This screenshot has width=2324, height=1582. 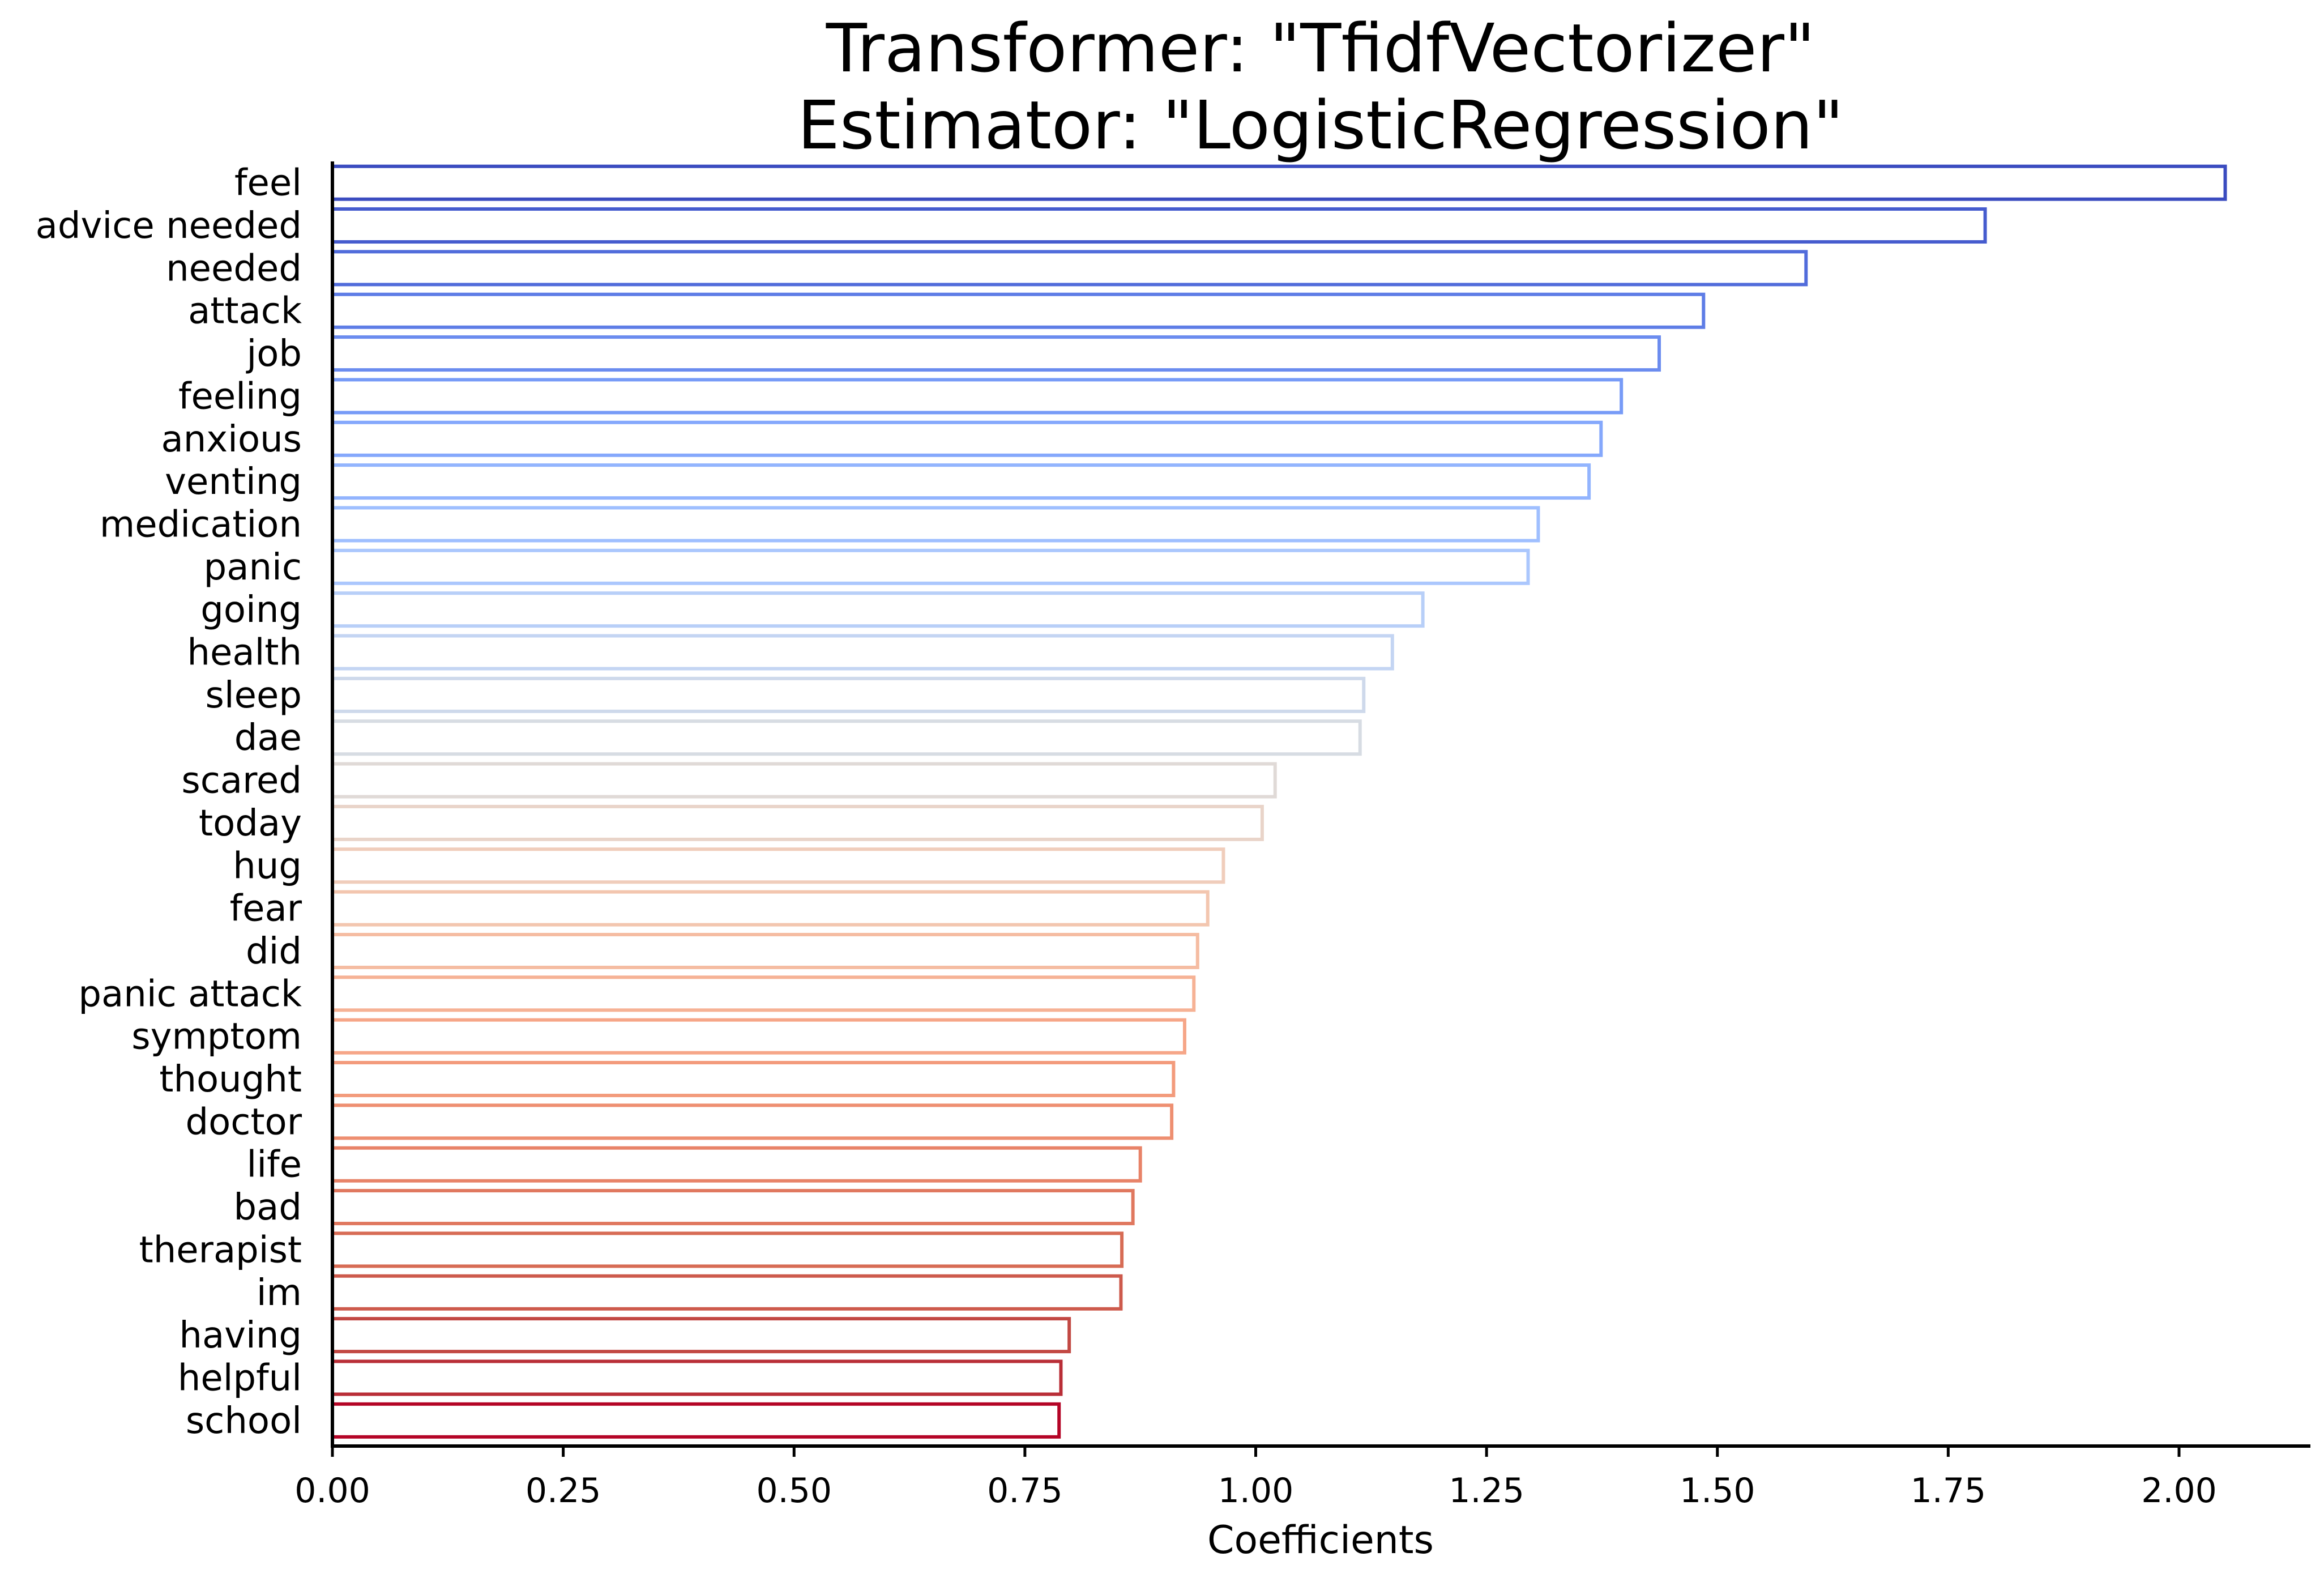 What do you see at coordinates (1486, 1491) in the screenshot?
I see `x-tick-label: 1.25` at bounding box center [1486, 1491].